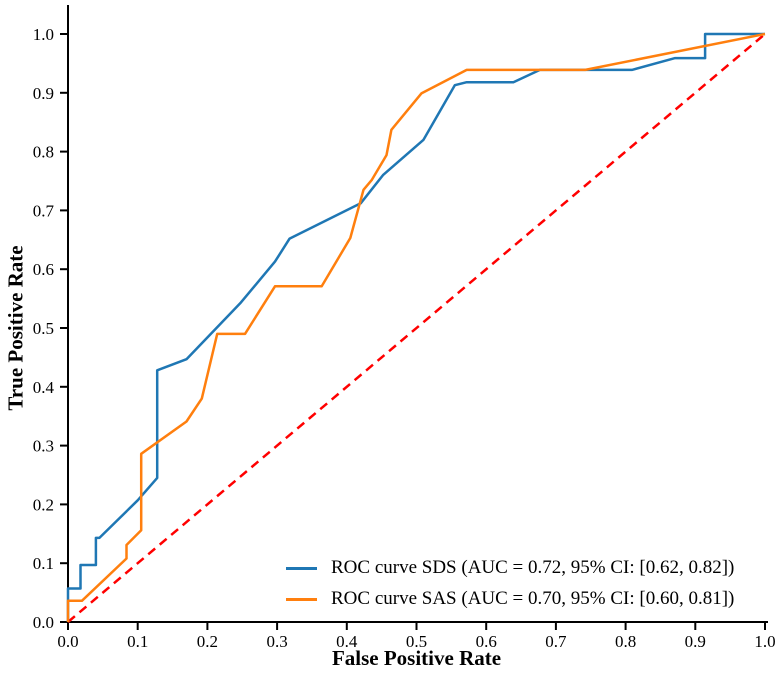  Describe the element at coordinates (67, 641) in the screenshot. I see `x-tick-label: 0.0` at that location.